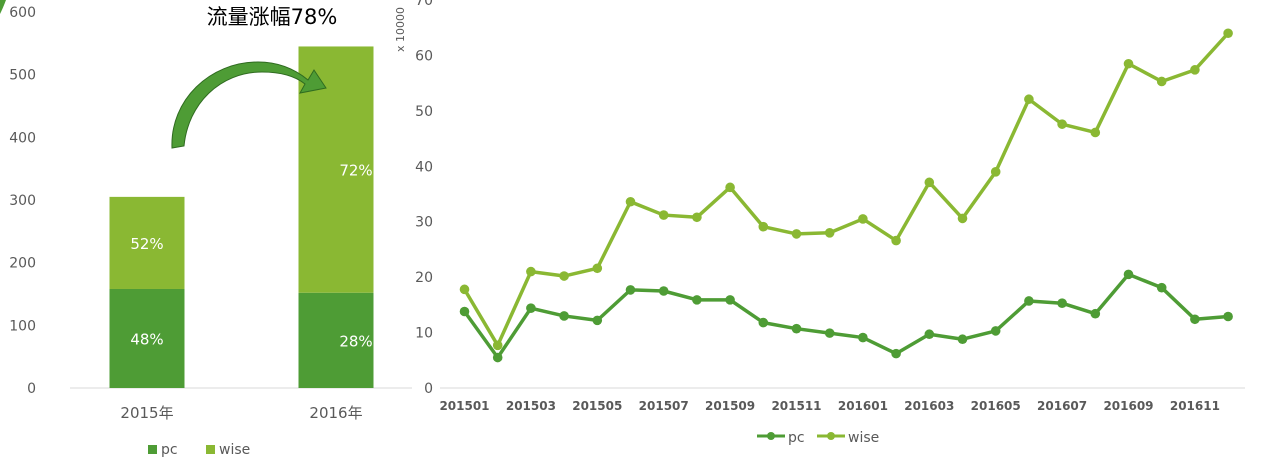 The width and height of the screenshot is (1266, 466). What do you see at coordinates (863, 438) in the screenshot?
I see `legend-label-wise-line: wise` at bounding box center [863, 438].